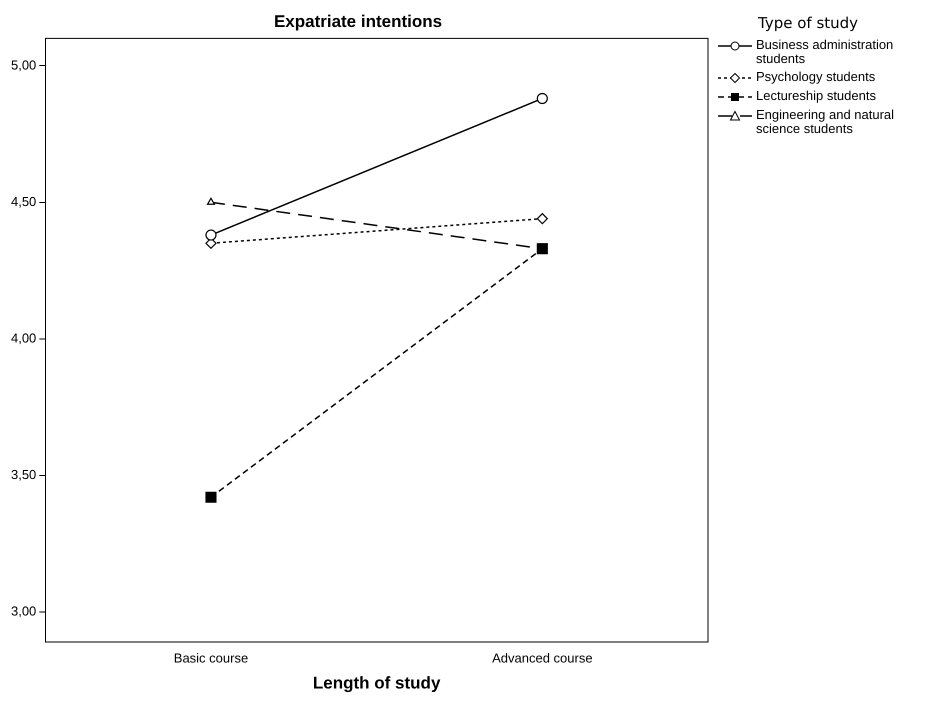  I want to click on legend-label: Lectureship students, so click(816, 95).